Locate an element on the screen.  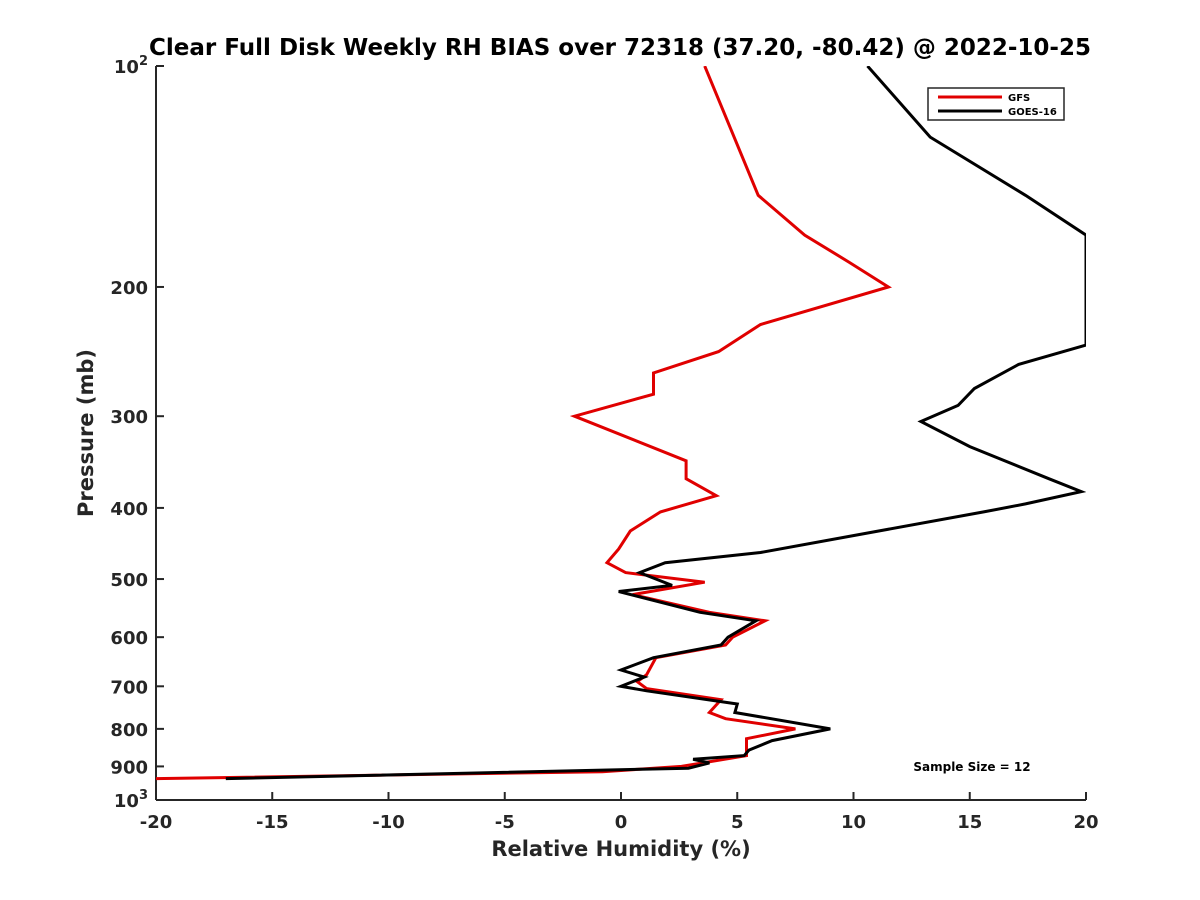
x-axis-label: Relative Humidity (%) is located at coordinates (620, 849).